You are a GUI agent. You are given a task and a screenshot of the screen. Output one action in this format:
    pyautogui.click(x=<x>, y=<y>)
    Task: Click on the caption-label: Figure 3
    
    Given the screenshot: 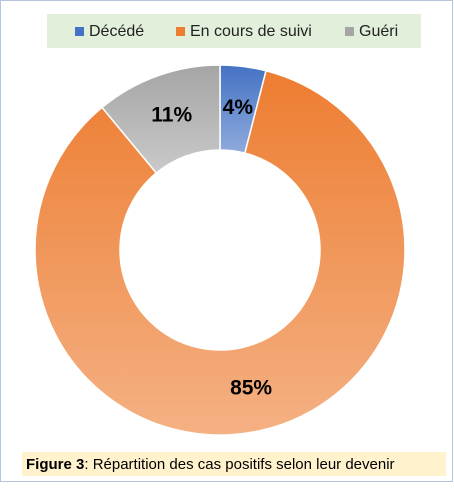 What is the action you would take?
    pyautogui.click(x=55, y=464)
    